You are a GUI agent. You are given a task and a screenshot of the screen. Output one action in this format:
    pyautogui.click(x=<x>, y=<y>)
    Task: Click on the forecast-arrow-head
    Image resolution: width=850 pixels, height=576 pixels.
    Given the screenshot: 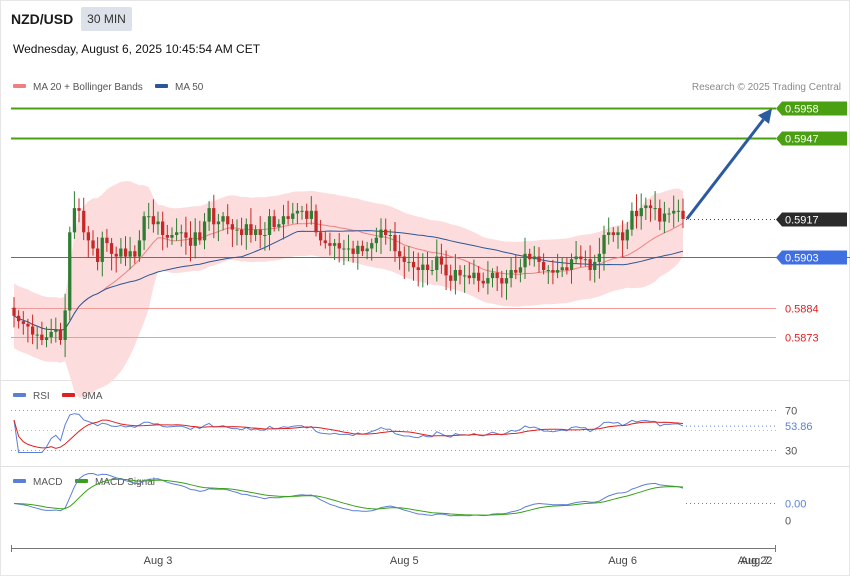 What is the action you would take?
    pyautogui.click(x=764, y=116)
    